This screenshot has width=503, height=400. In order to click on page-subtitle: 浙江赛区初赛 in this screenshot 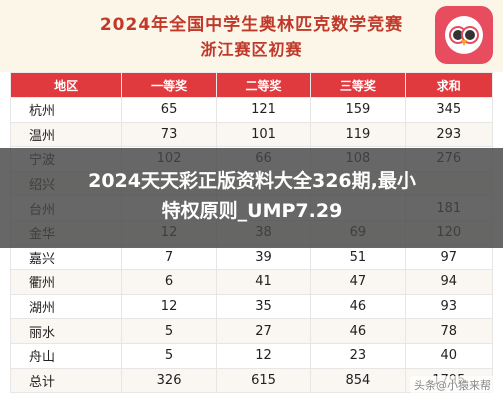, I will do `click(251, 49)`.